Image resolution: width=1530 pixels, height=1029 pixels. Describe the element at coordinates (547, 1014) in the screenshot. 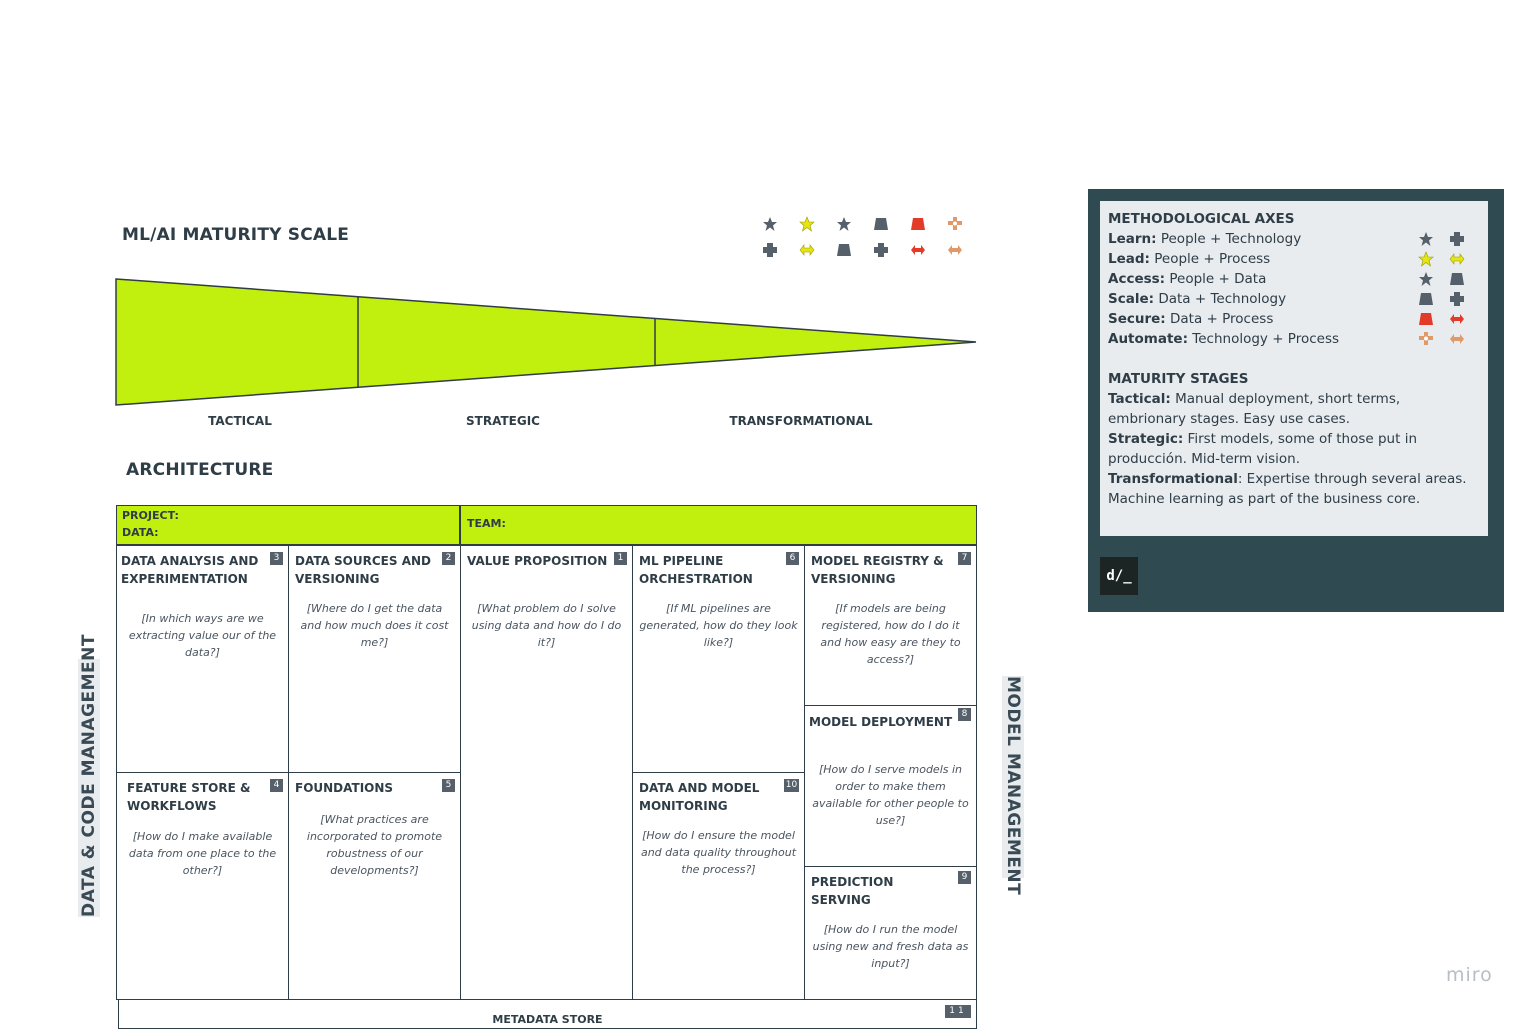

I see `cell-metadata-store: METADATA STORE 11` at that location.